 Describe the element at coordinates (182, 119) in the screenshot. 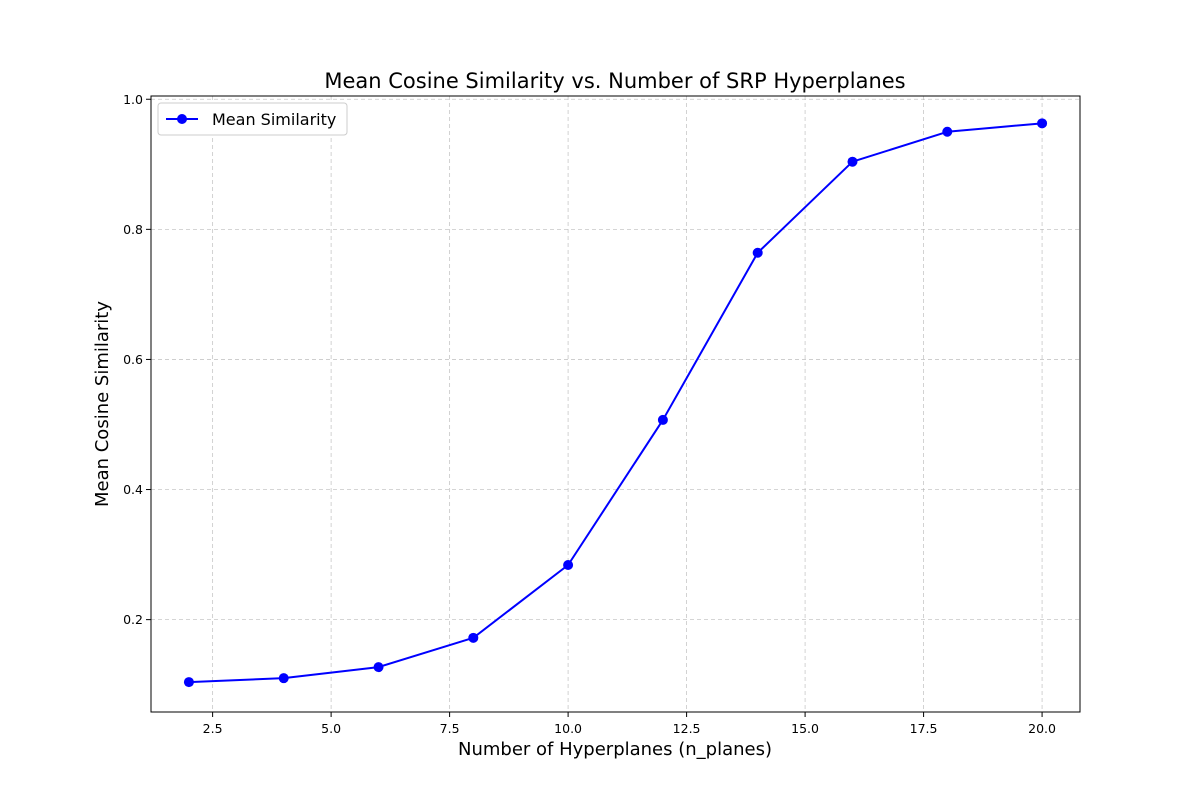

I see `legend-marker-sample` at that location.